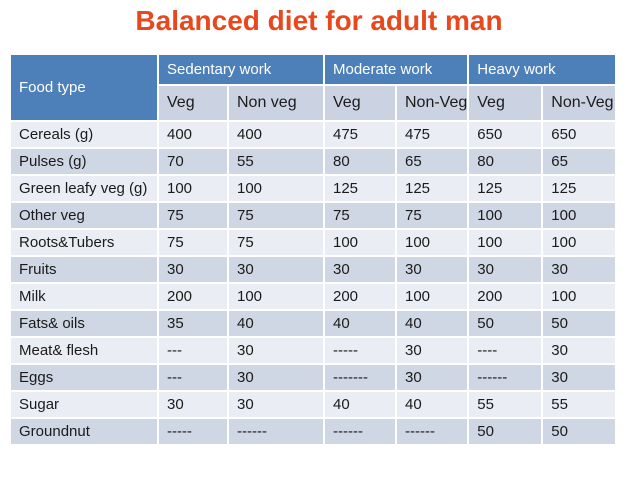  I want to click on food-name-cell: Milk, so click(84, 296).